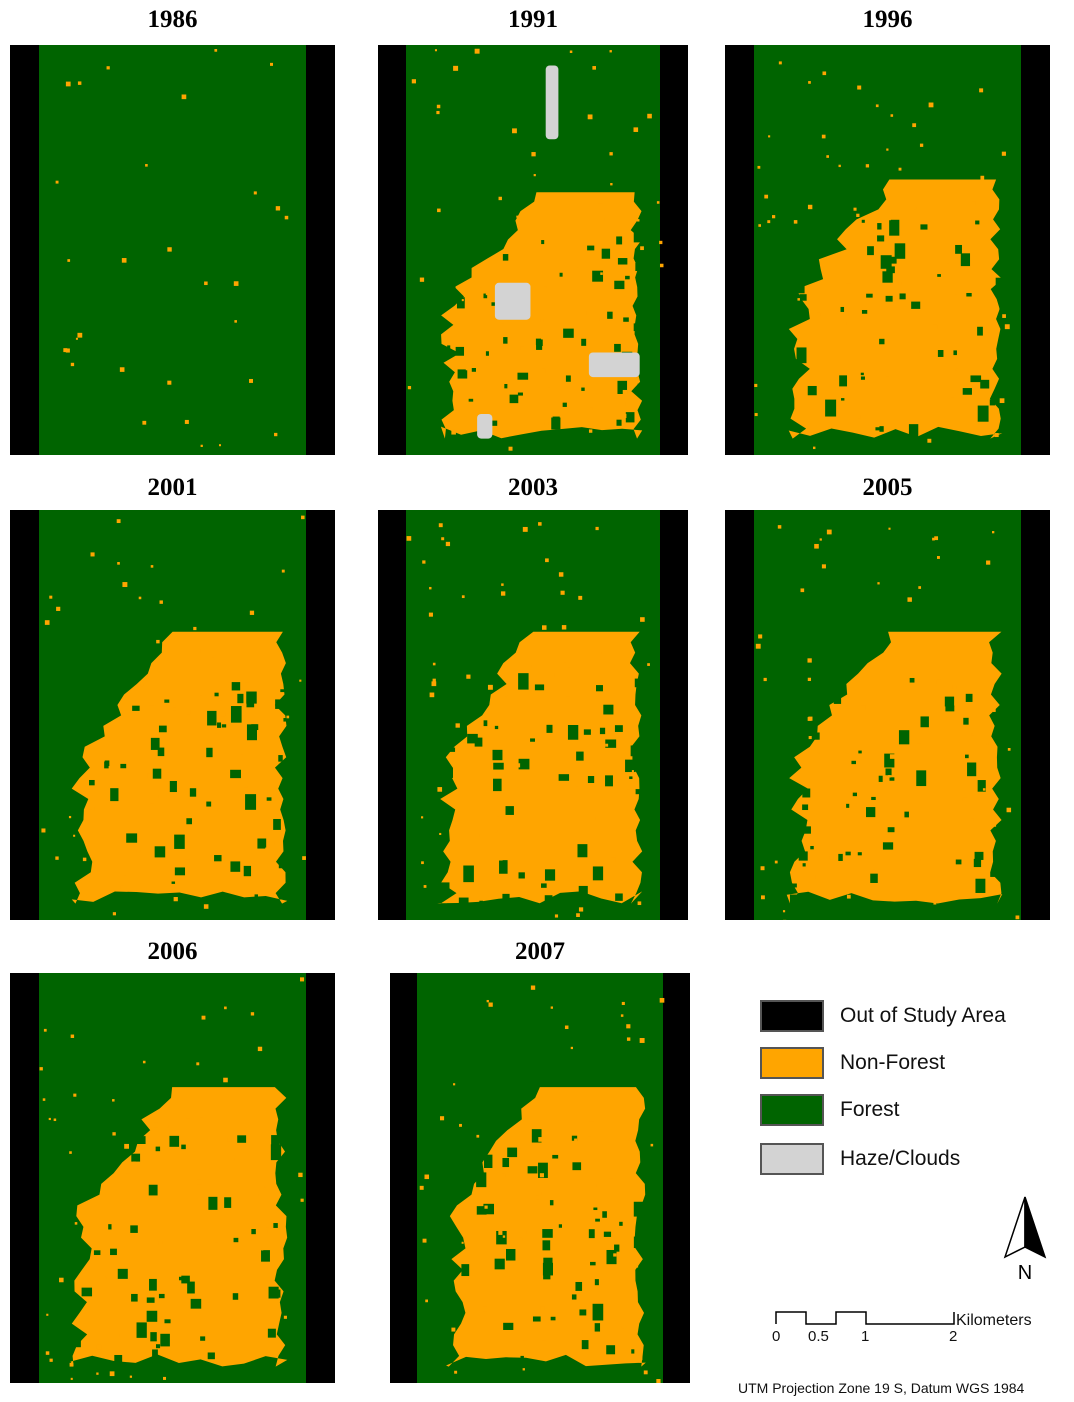 The image size is (1074, 1402). I want to click on legend-label: Haze/Clouds, so click(900, 1158).